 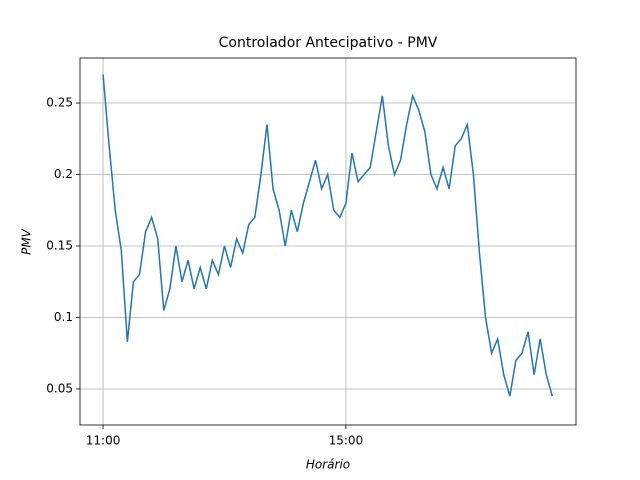 I want to click on x-tick-label: 11:00, so click(x=103, y=441).